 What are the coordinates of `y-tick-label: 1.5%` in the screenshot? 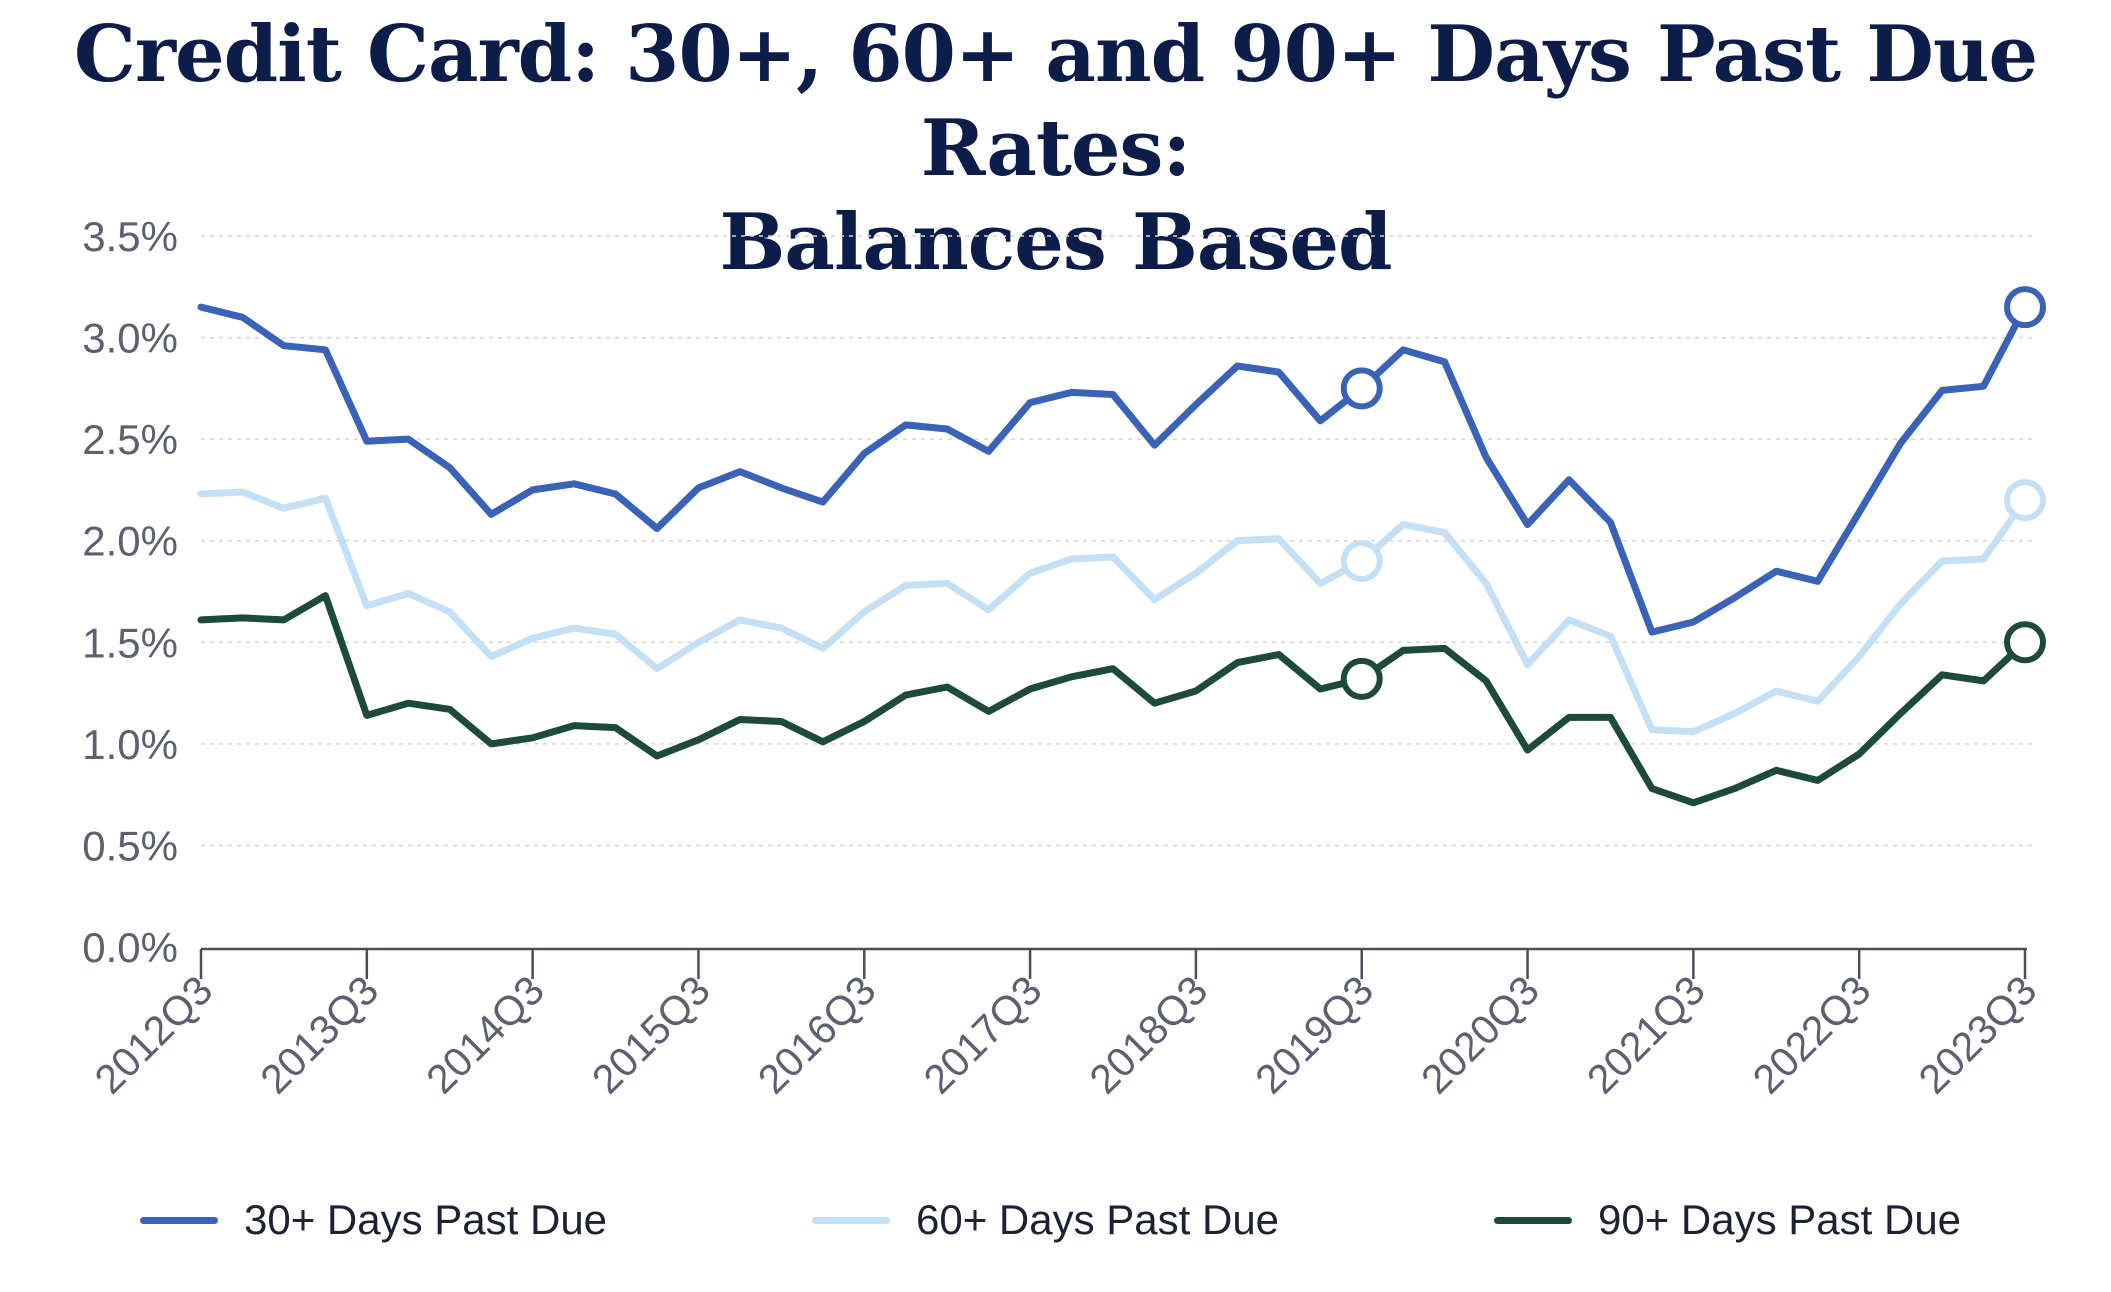 It's located at (130, 642).